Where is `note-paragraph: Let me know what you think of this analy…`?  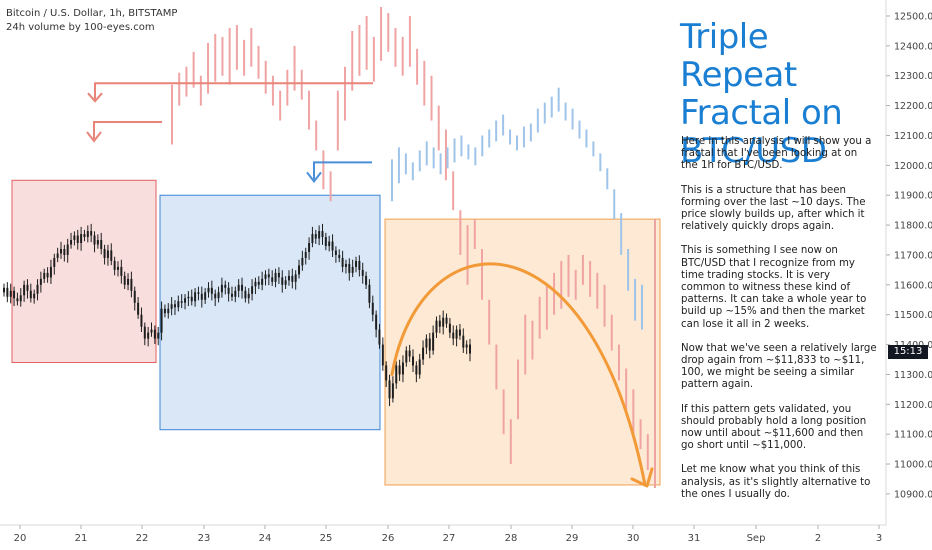
note-paragraph: Let me know what you think of this analy… is located at coordinates (776, 482).